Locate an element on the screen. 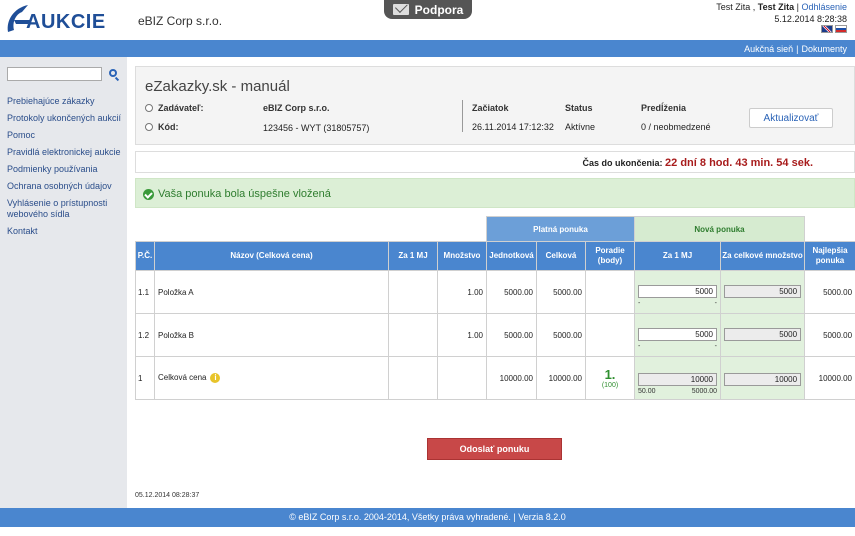 The width and height of the screenshot is (855, 536). panel-divider is located at coordinates (462, 116).